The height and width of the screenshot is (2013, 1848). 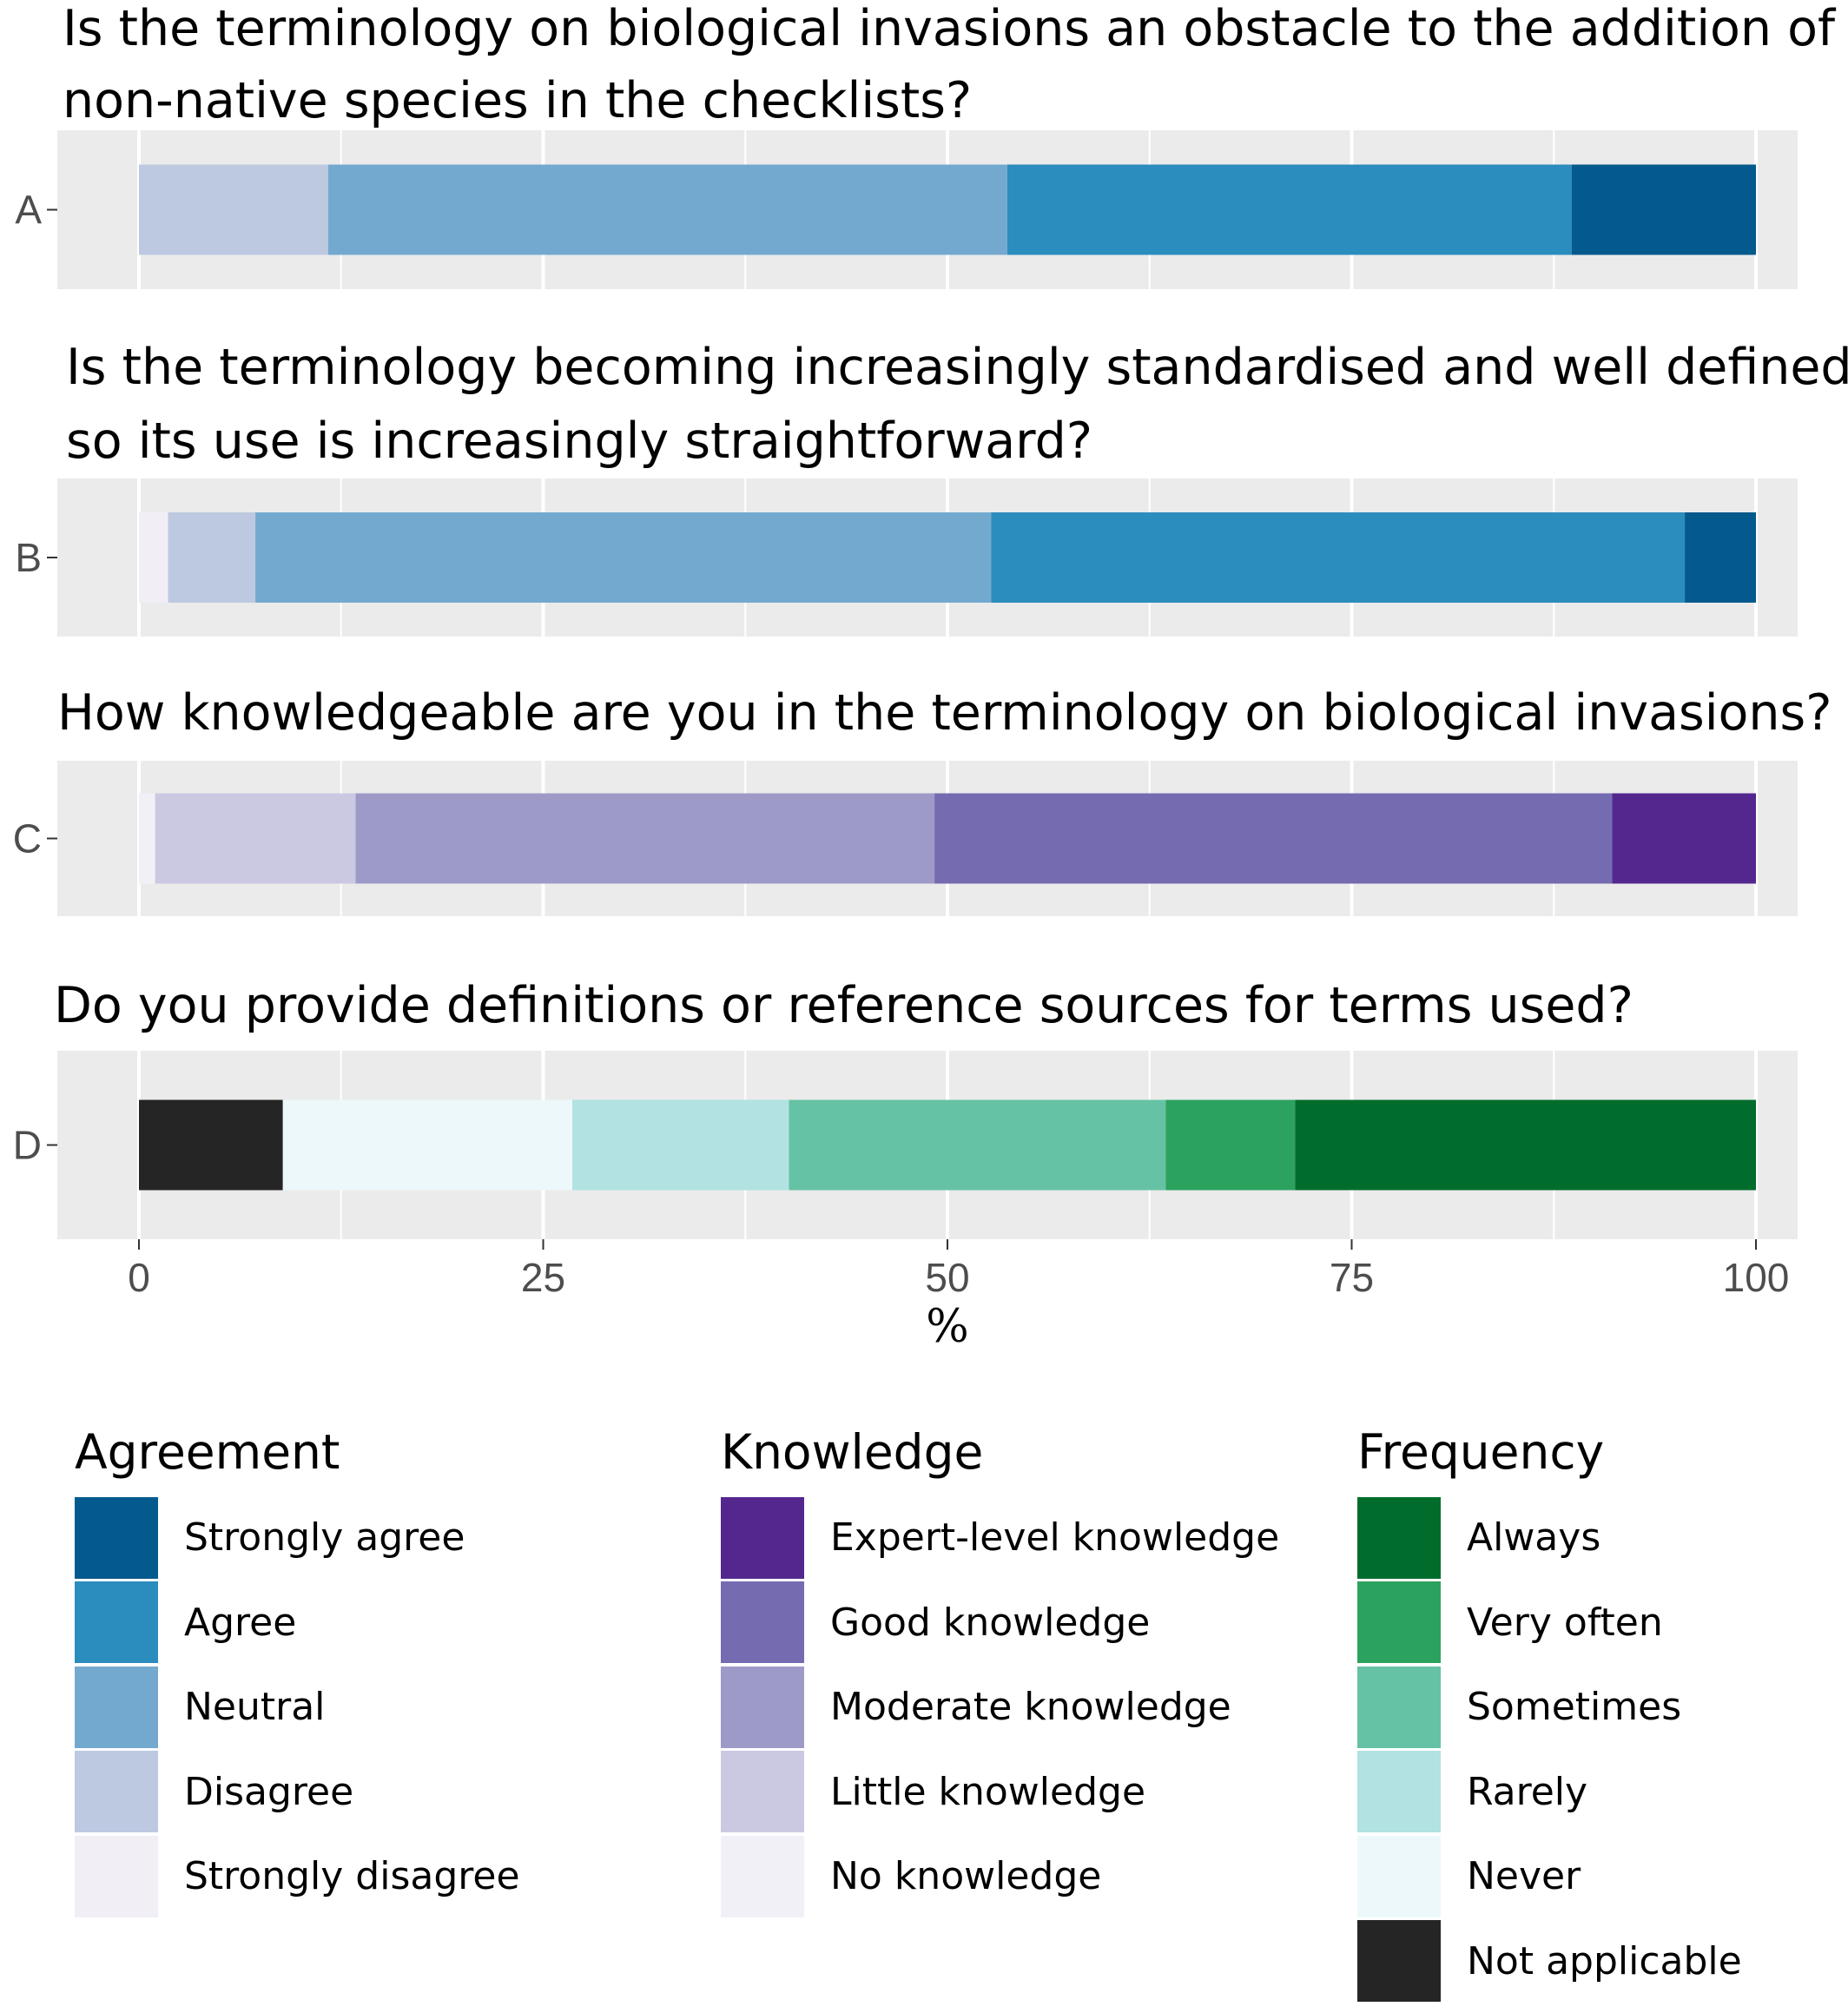 What do you see at coordinates (543, 1278) in the screenshot?
I see `x-tick-label-25: 25` at bounding box center [543, 1278].